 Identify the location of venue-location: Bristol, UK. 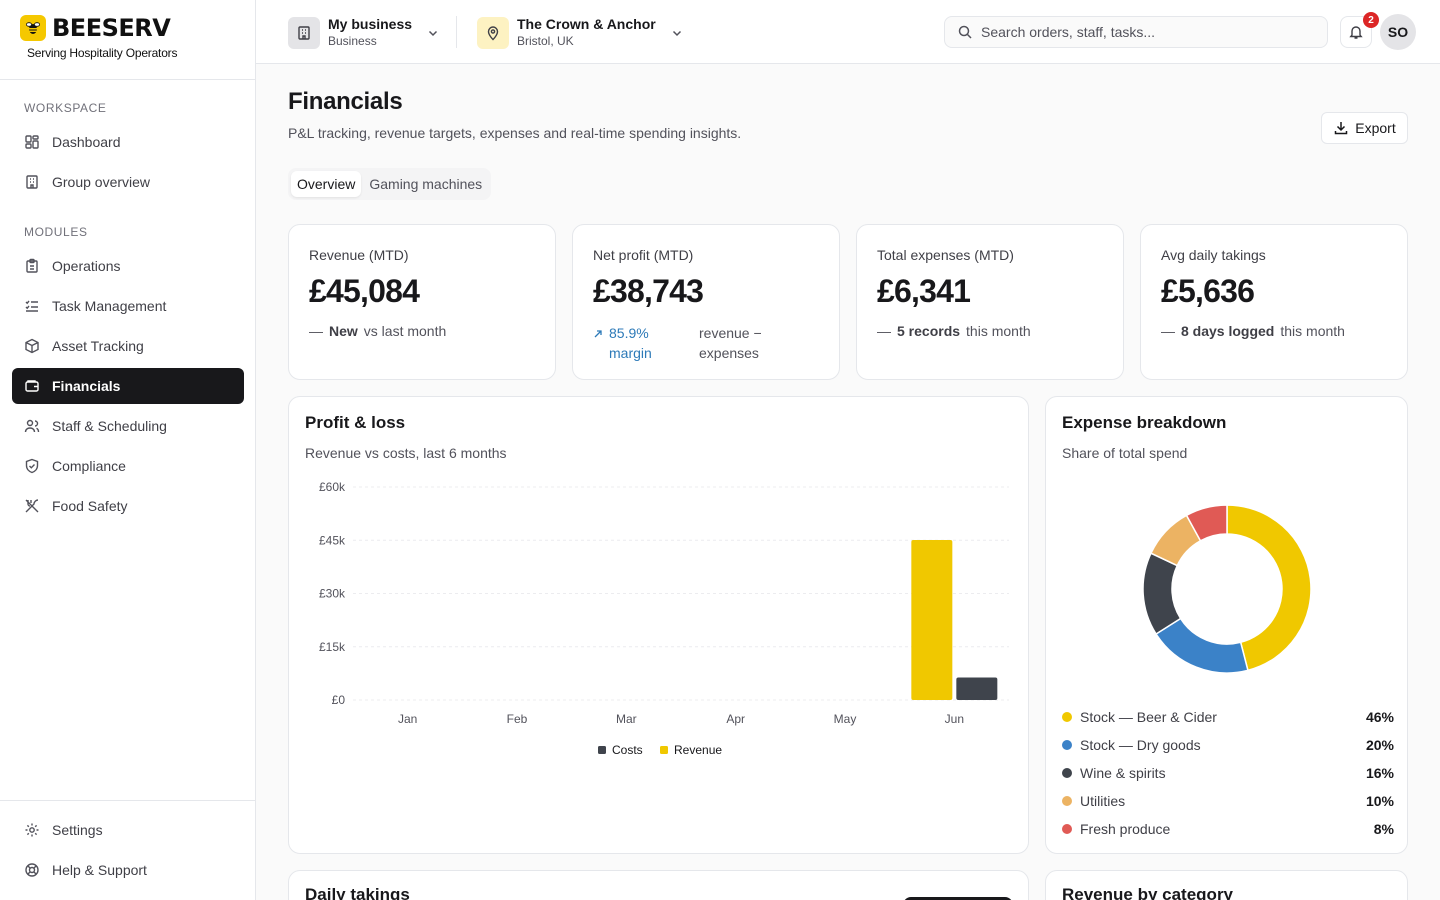
(545, 41).